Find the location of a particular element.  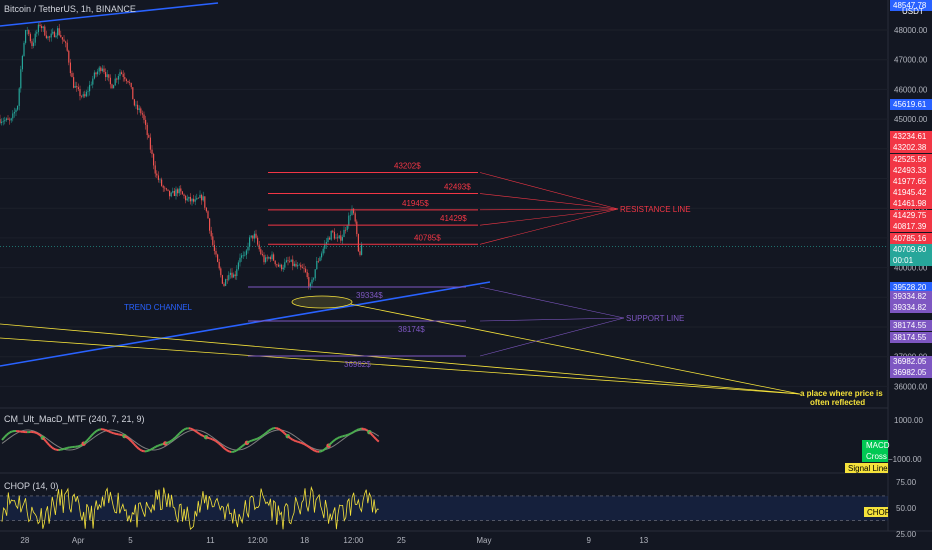

yellow-arrow-line is located at coordinates (575, 349).